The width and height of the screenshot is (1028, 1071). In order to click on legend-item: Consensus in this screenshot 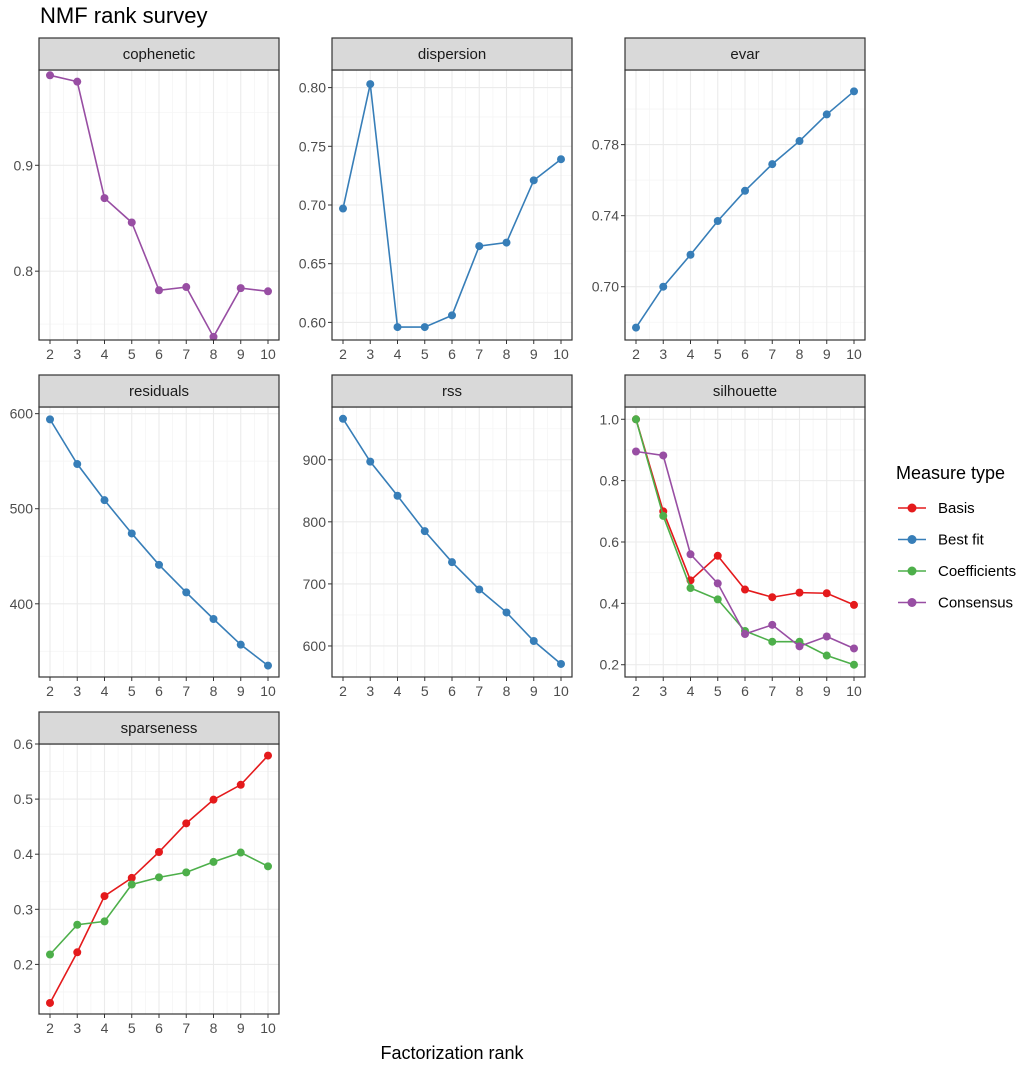, I will do `click(955, 603)`.